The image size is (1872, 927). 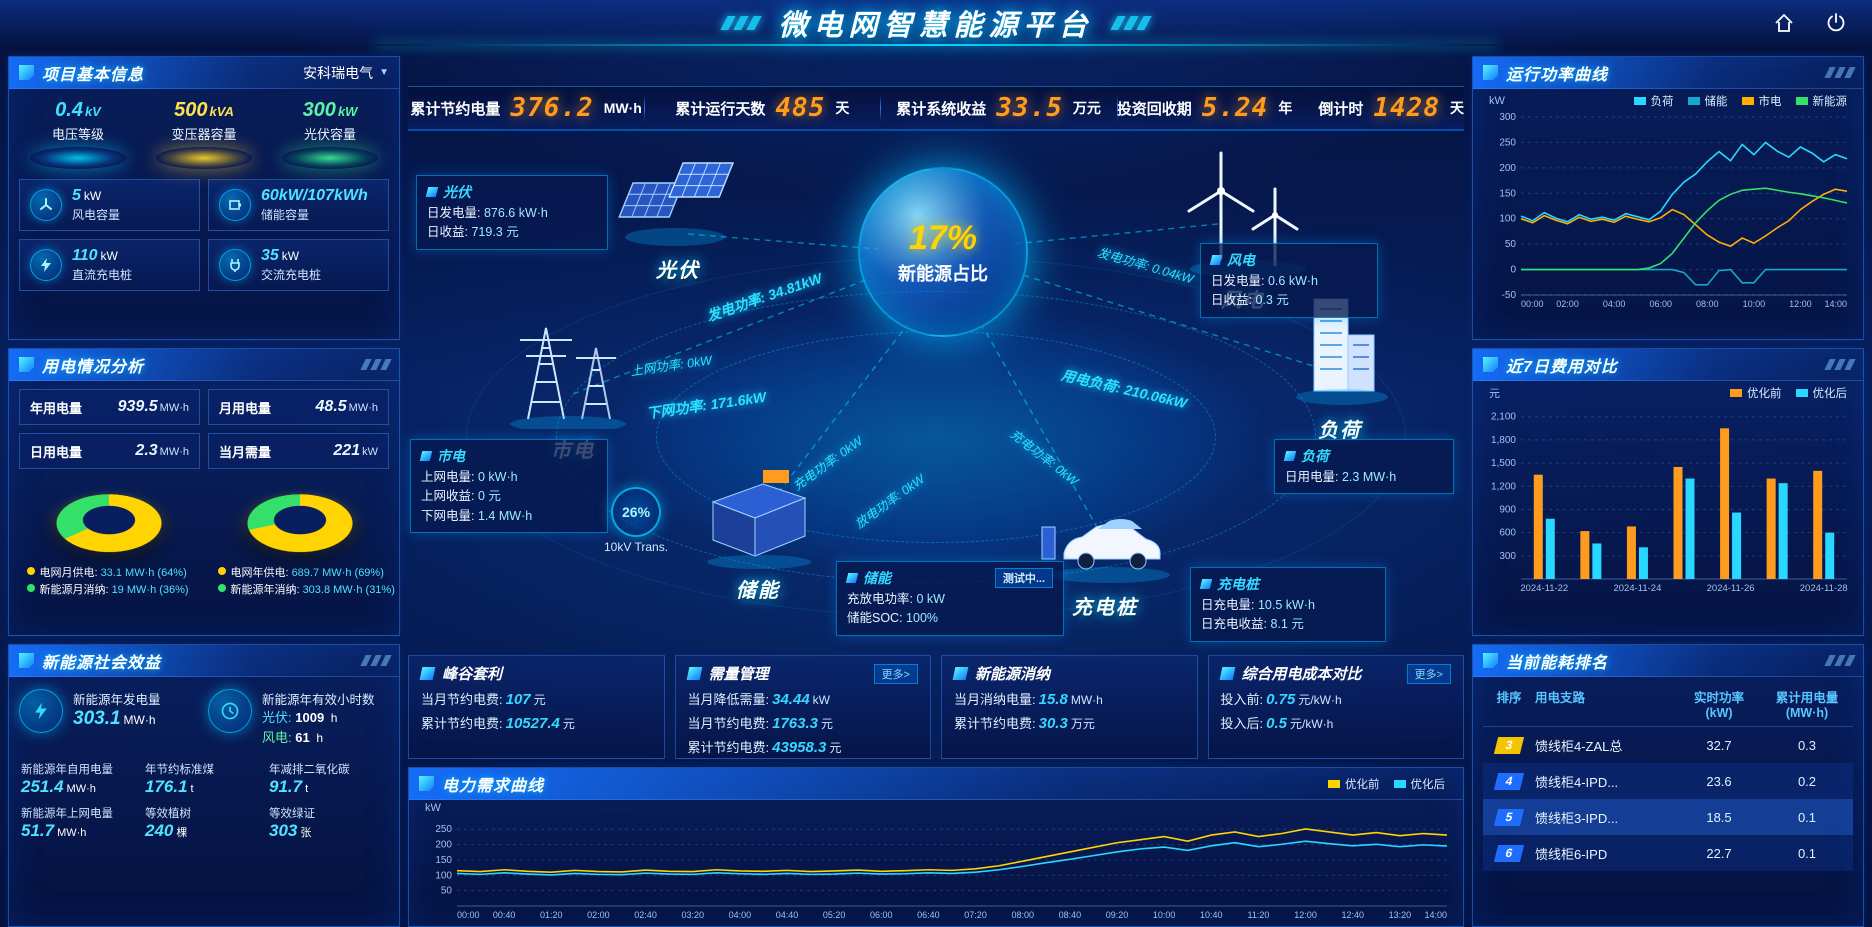 I want to click on svg-text: 14:00, so click(x=1435, y=915).